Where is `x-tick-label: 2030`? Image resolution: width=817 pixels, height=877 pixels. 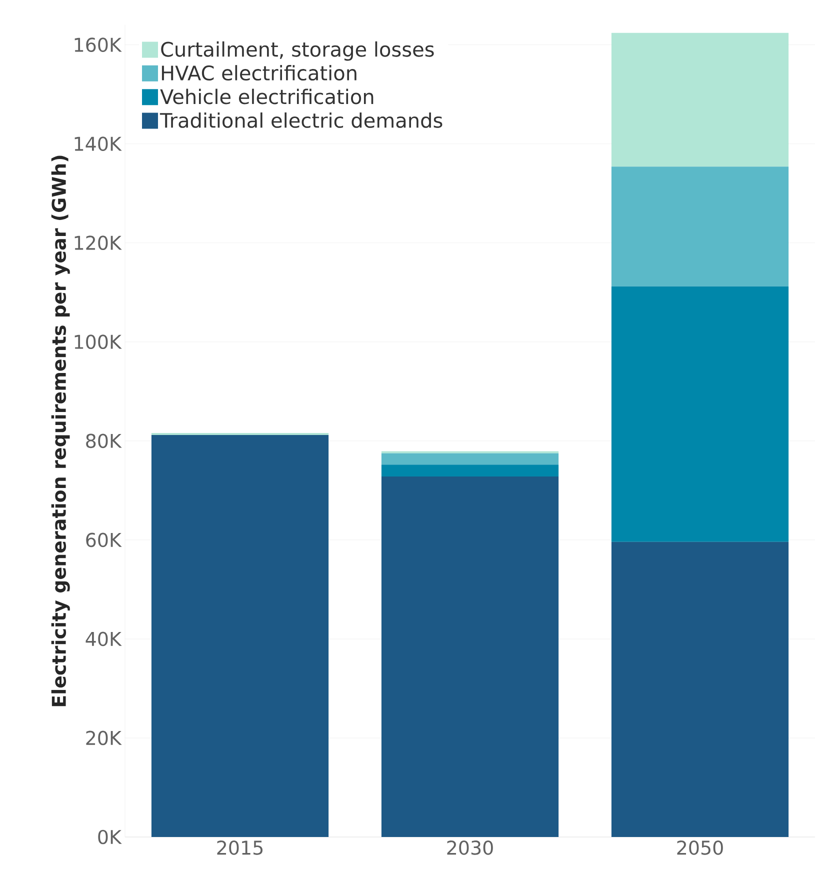 x-tick-label: 2030 is located at coordinates (470, 847).